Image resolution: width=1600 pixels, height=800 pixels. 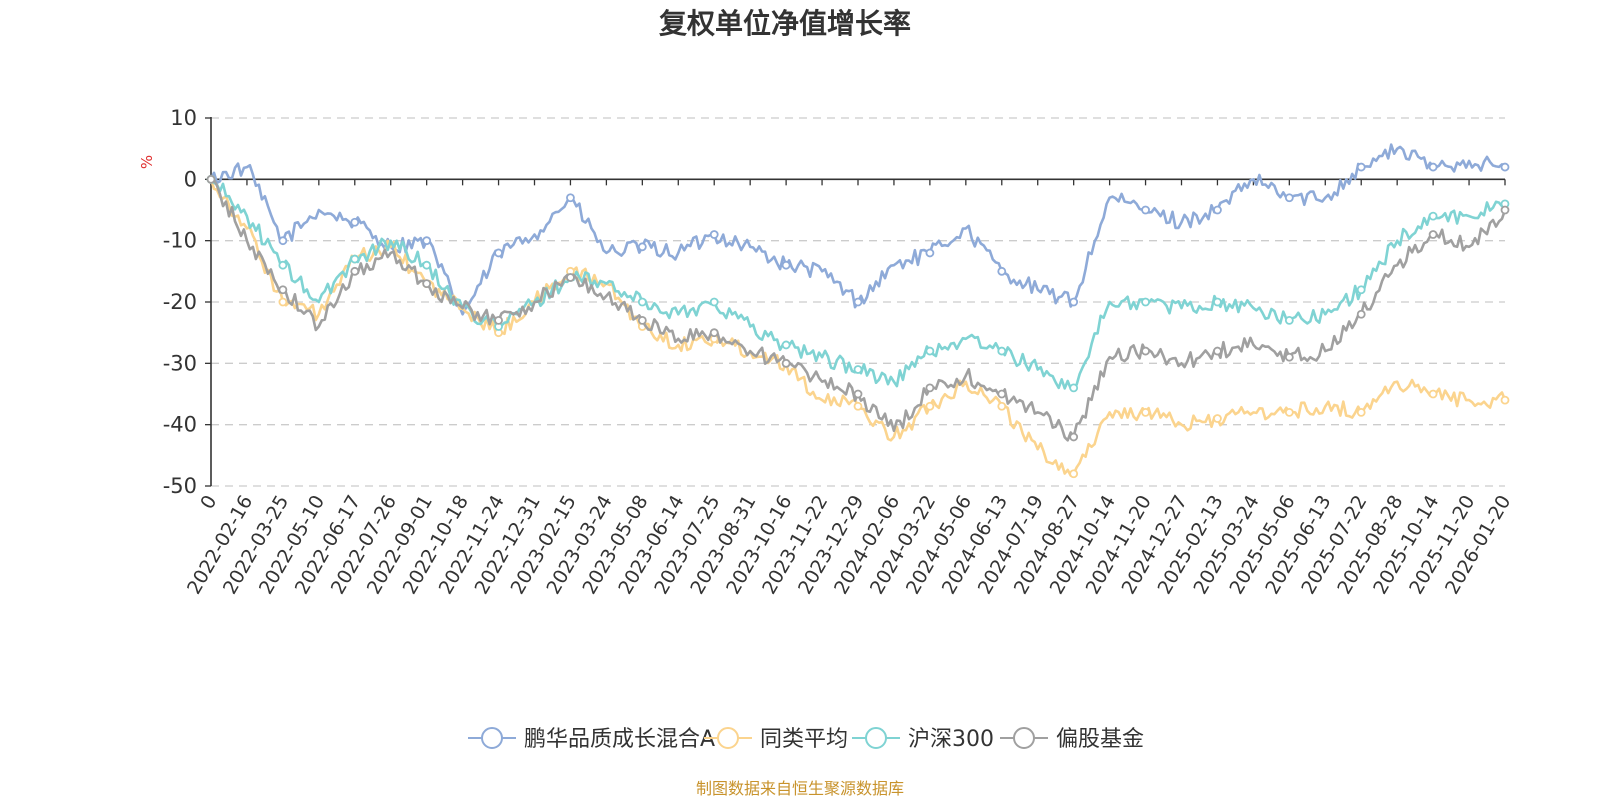 What do you see at coordinates (147, 162) in the screenshot?
I see `y-axis-unit: %` at bounding box center [147, 162].